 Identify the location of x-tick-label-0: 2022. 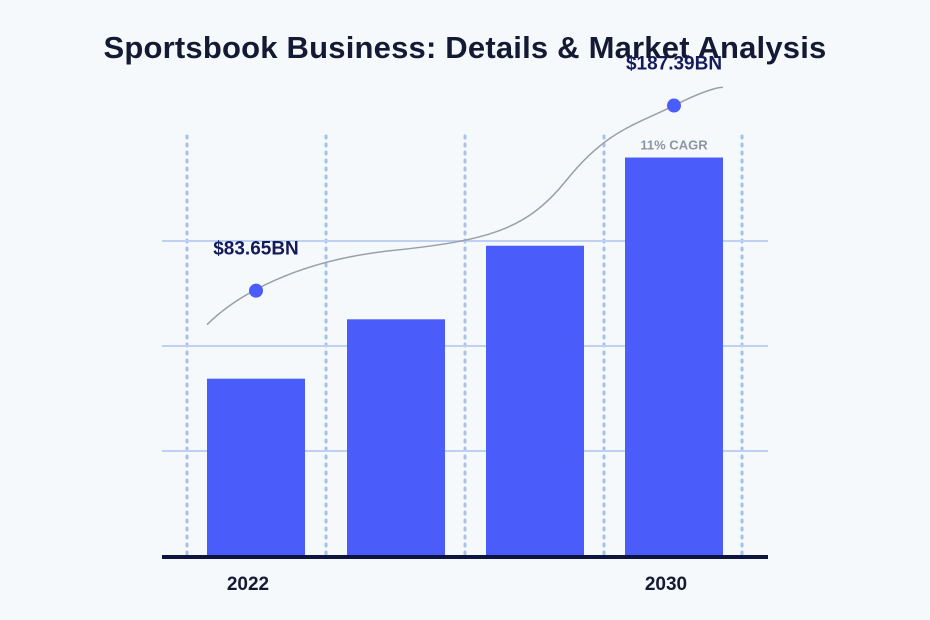
(248, 584).